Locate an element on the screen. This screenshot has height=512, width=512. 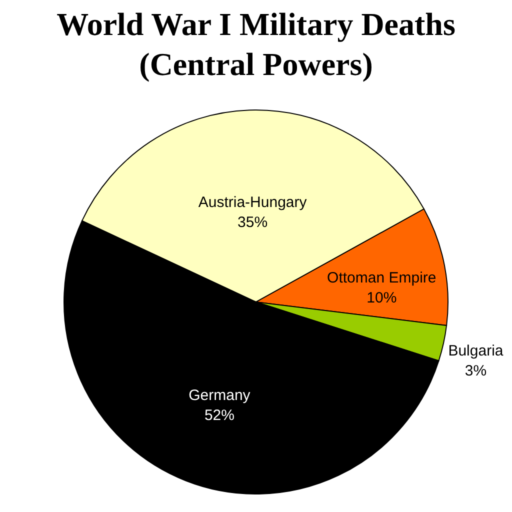
data-label: 3% is located at coordinates (475, 371).